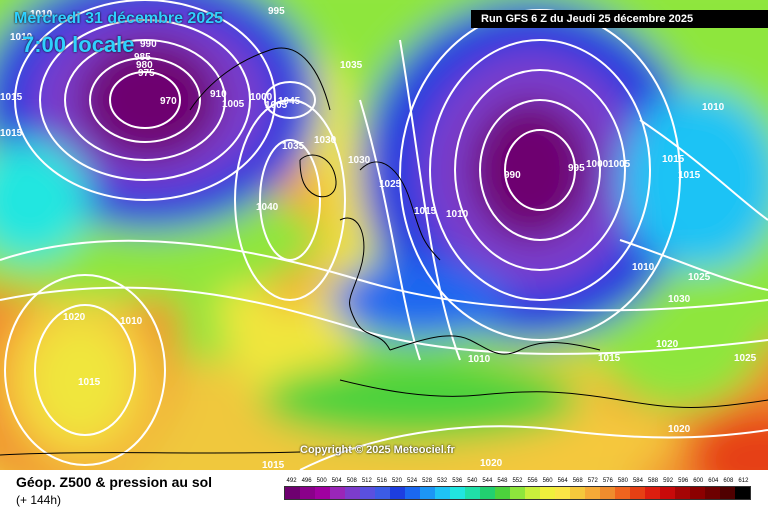  I want to click on legend-value: 584, so click(637, 481).